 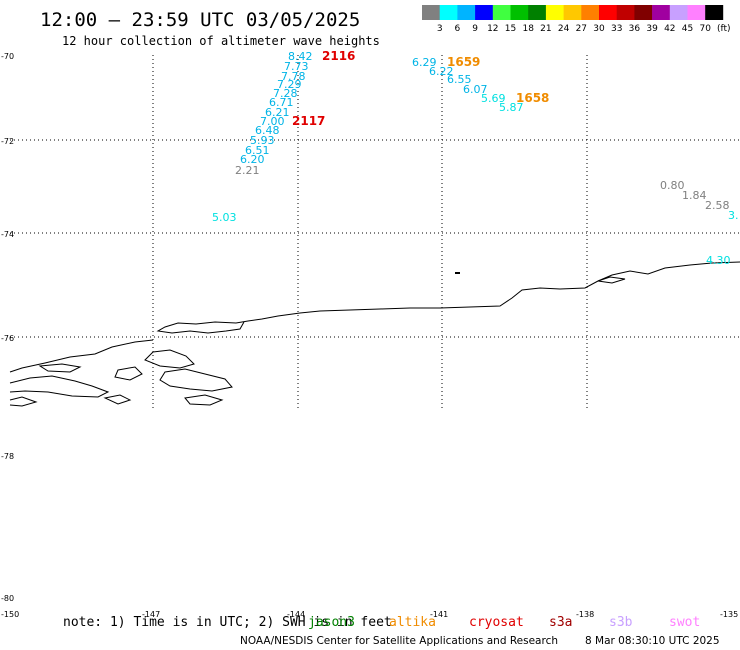 I want to click on pass-time: 1658, so click(x=532, y=98).